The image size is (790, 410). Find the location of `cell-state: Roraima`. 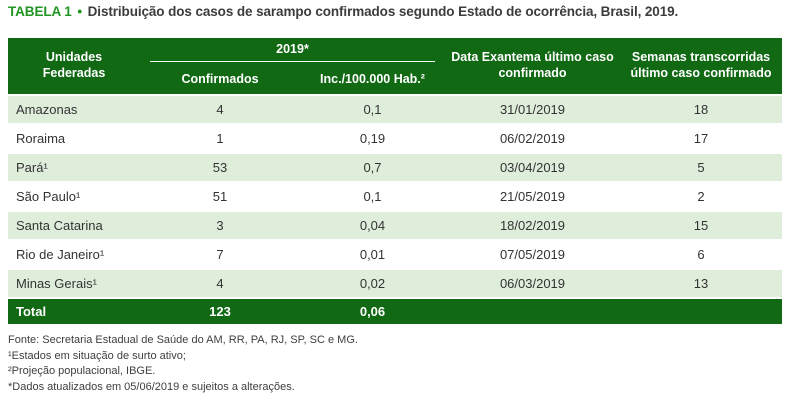

cell-state: Roraima is located at coordinates (74, 139).